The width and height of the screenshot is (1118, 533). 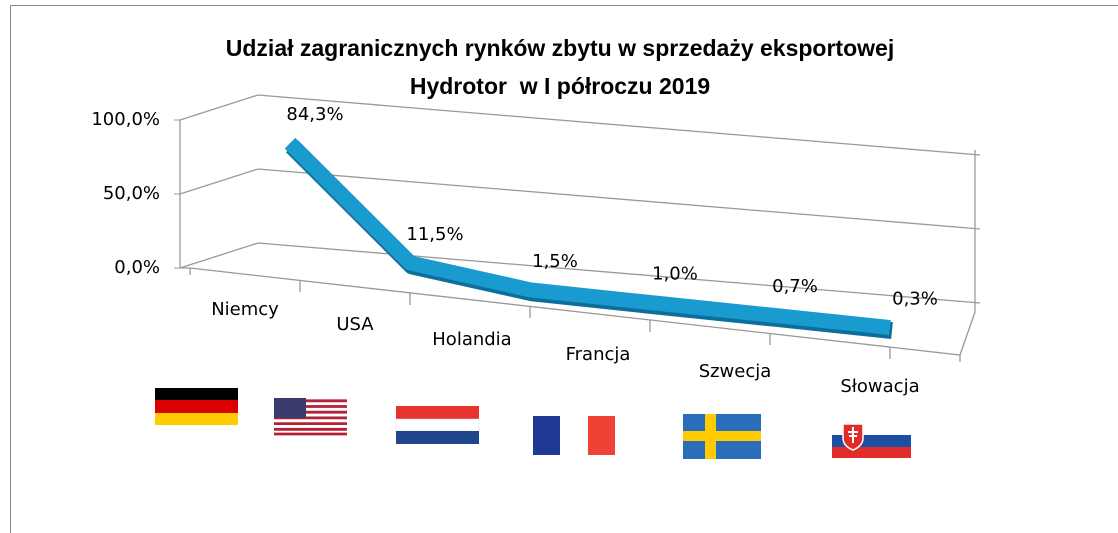 I want to click on flags, so click(x=533, y=423).